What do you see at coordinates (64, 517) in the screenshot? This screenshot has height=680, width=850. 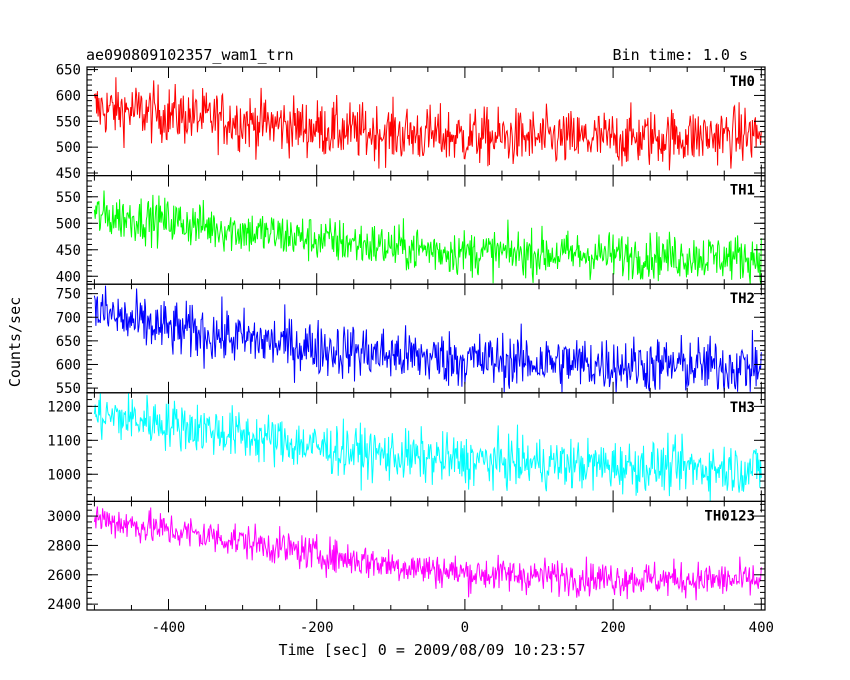 I see `y-tick-label: 3000` at bounding box center [64, 517].